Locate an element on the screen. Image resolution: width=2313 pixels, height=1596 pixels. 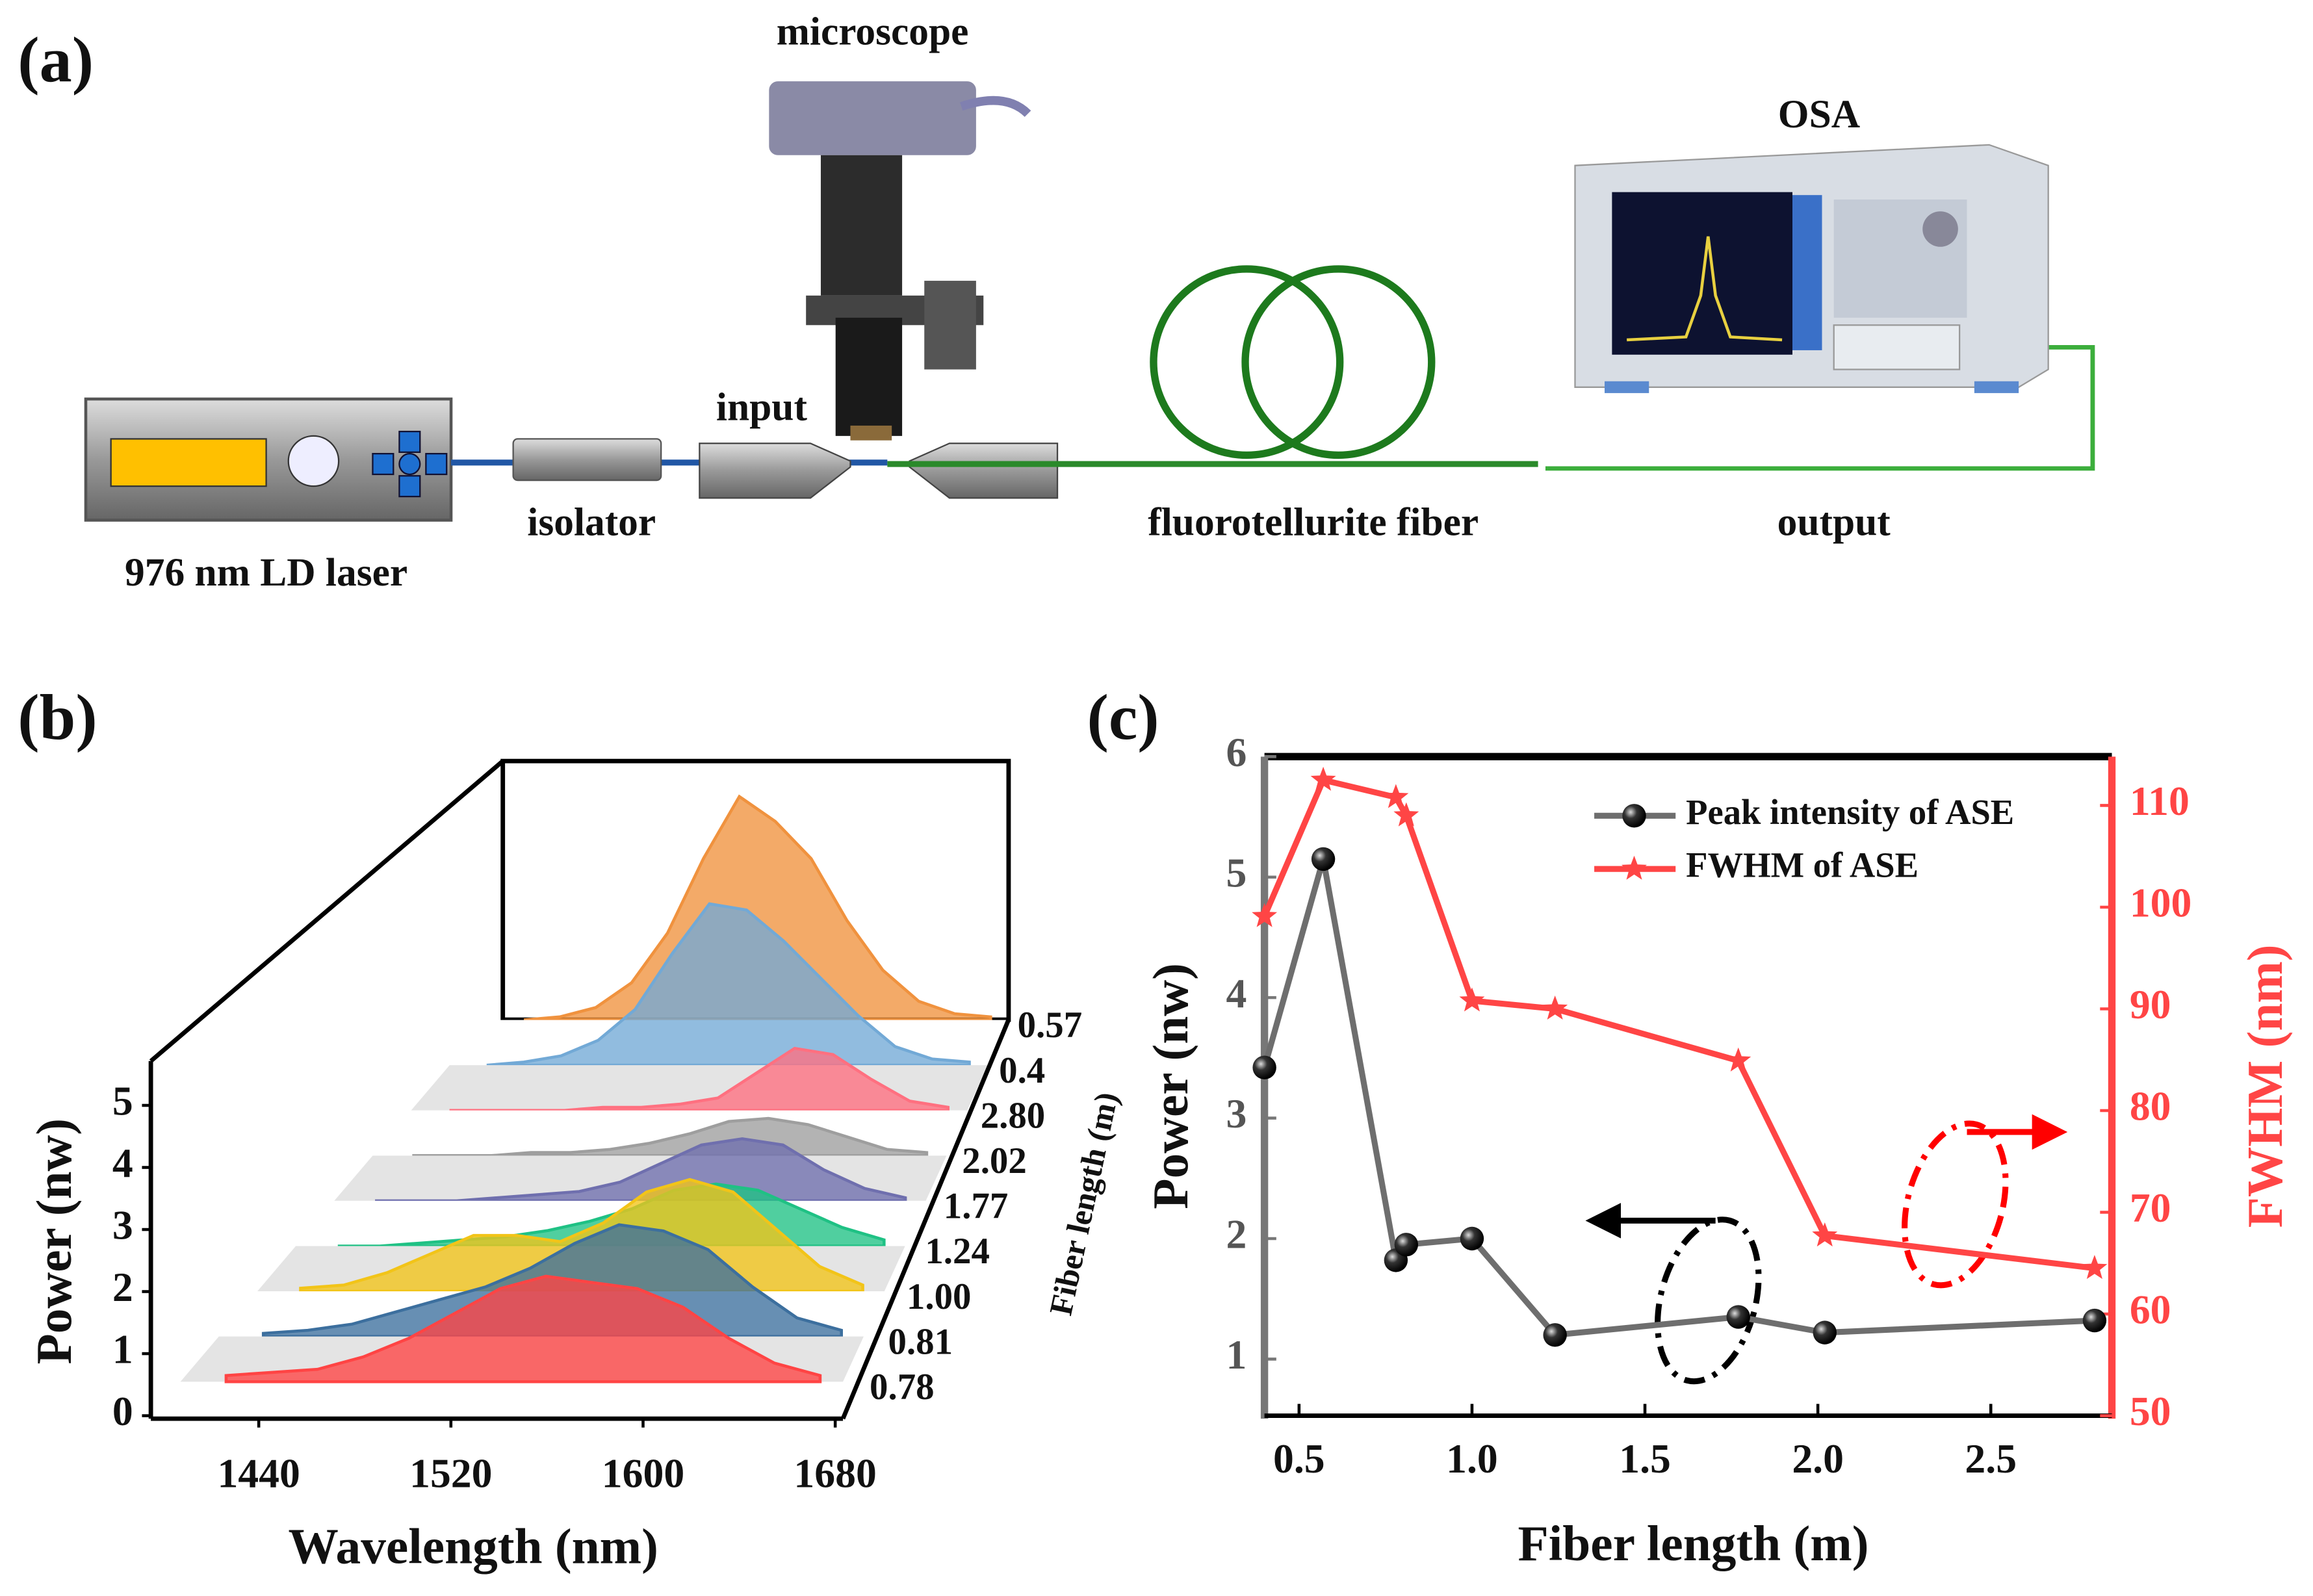
depth-label: 2.80 is located at coordinates (1014, 1115).